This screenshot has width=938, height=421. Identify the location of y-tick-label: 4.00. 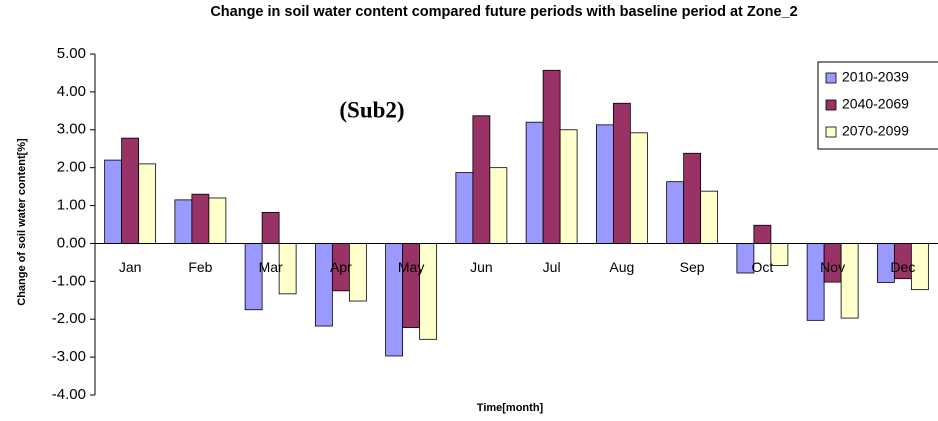
(71, 91).